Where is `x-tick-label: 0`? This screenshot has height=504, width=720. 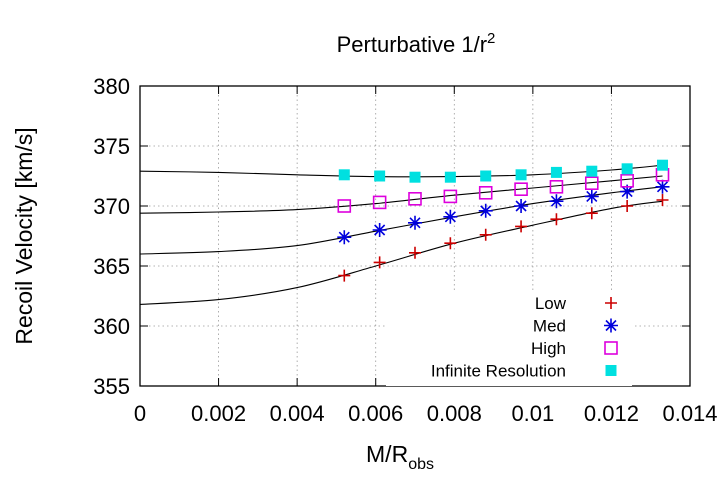 x-tick-label: 0 is located at coordinates (140, 413).